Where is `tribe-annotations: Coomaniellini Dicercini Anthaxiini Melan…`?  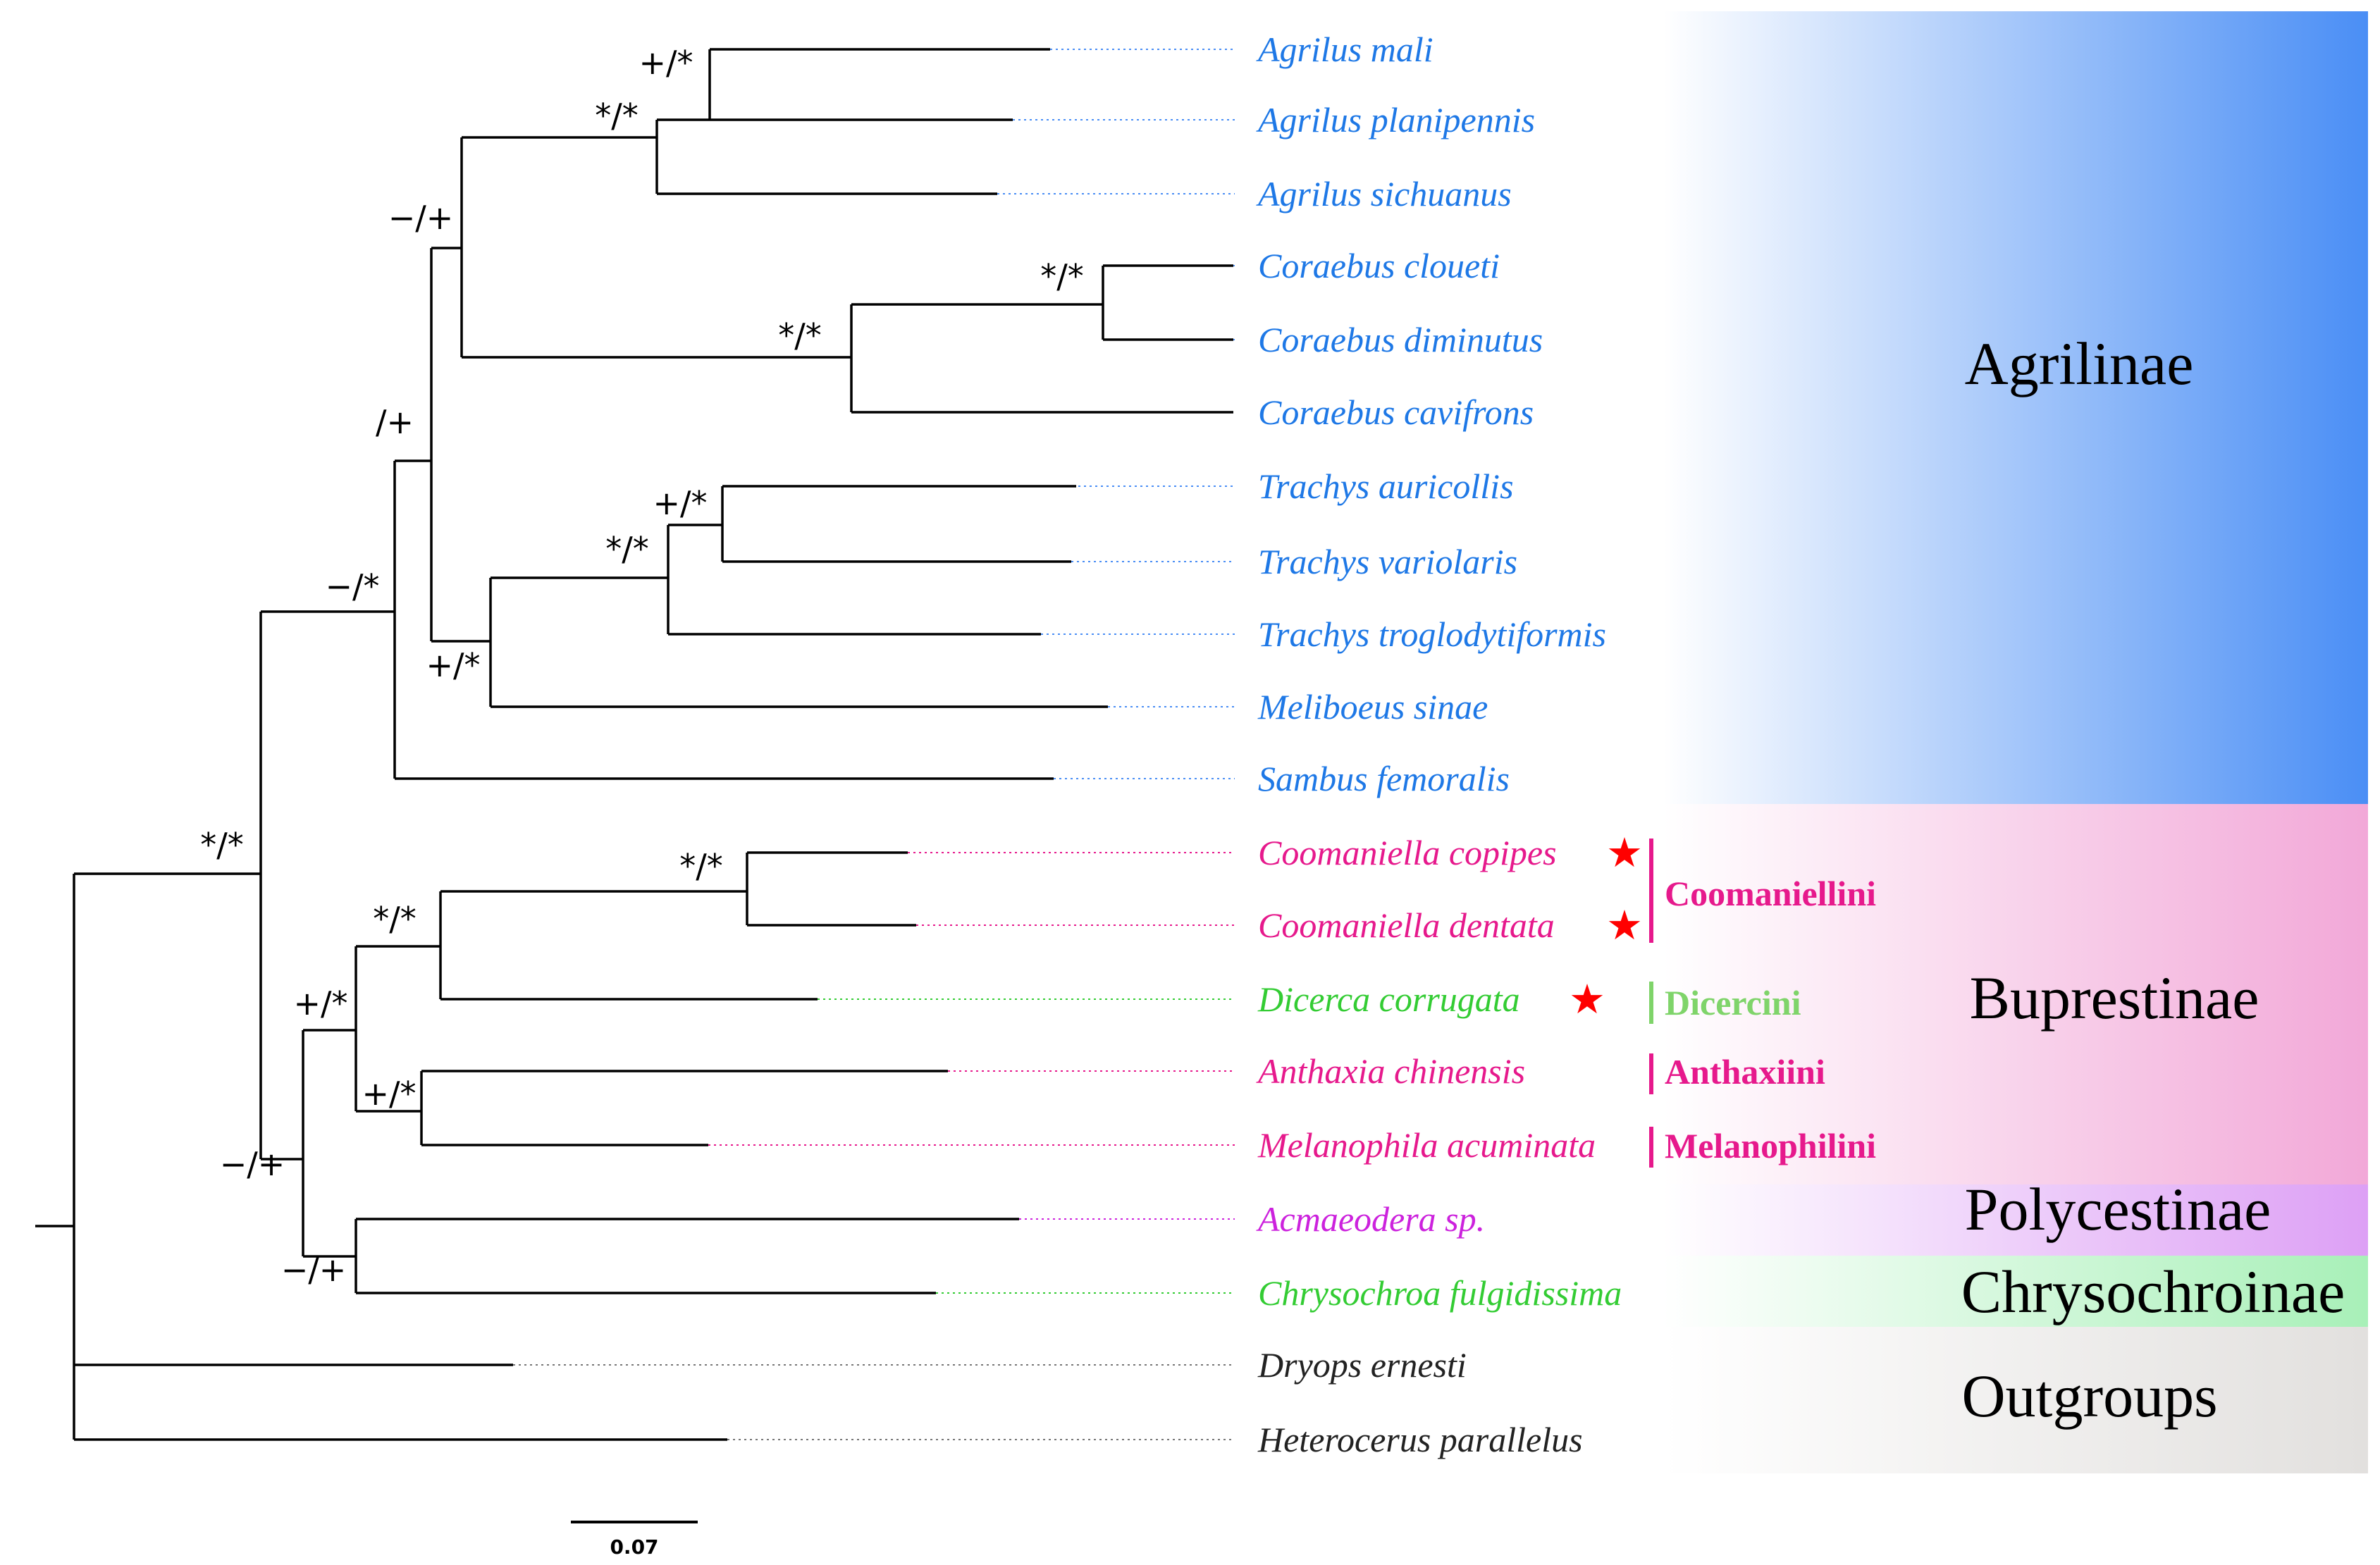 tribe-annotations: Coomaniellini Dicercini Anthaxiini Melan… is located at coordinates (1763, 1003).